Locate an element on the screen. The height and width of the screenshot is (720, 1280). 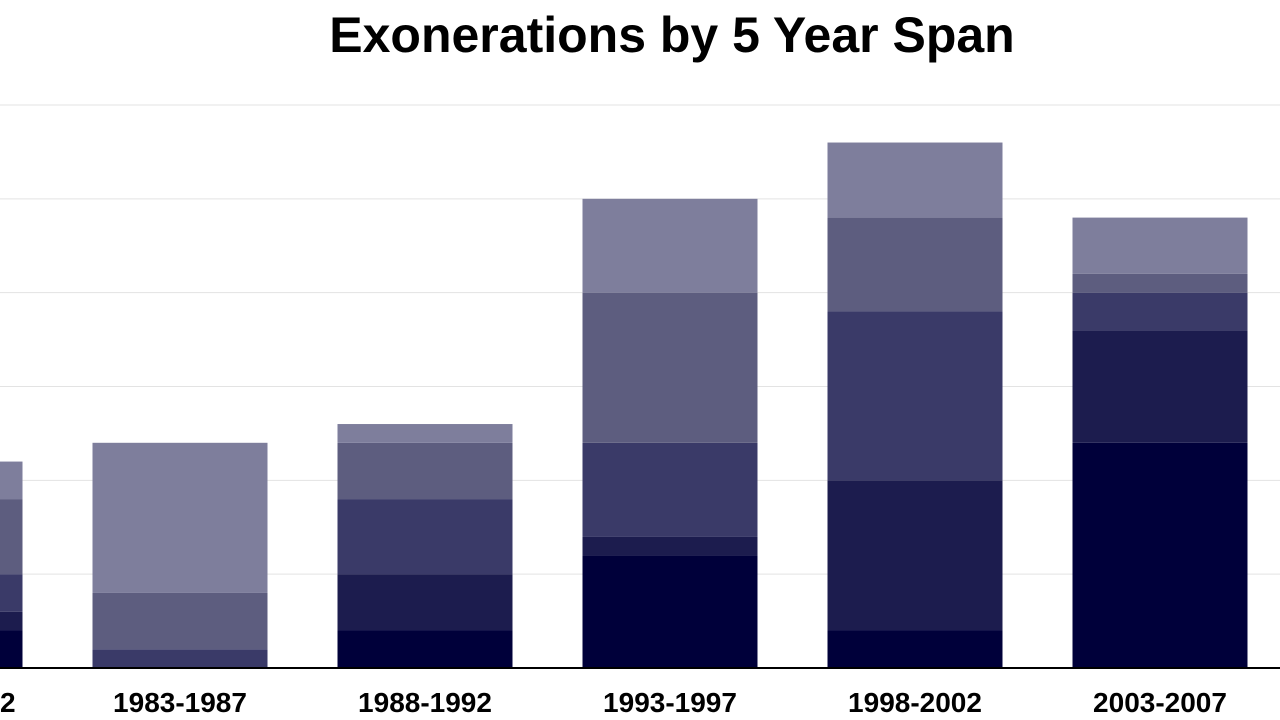
x-tick-label: 1983-1987 is located at coordinates (180, 702).